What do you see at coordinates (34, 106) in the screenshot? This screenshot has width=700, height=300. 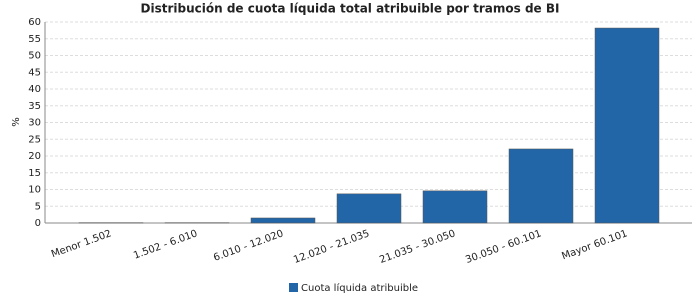 I see `y-tick-label: 35` at bounding box center [34, 106].